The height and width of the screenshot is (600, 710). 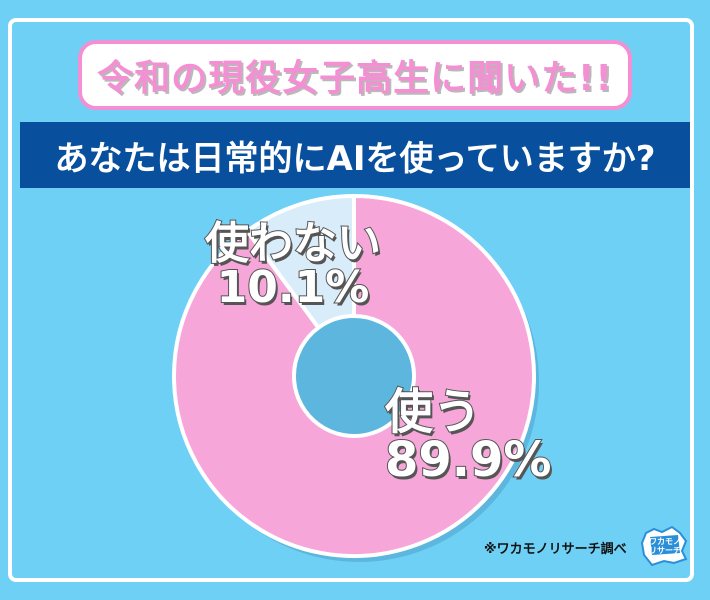 I want to click on label-no: 使わない 10.1%, so click(x=293, y=265).